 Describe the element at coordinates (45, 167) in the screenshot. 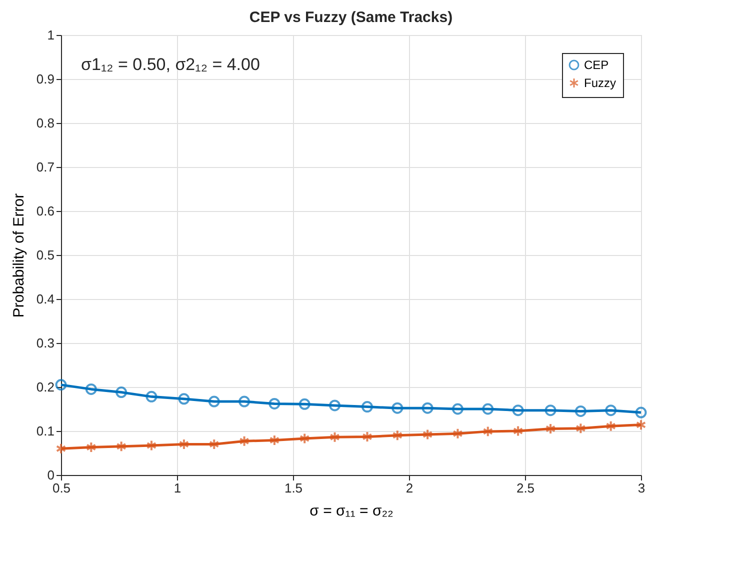

I see `y-tick-label: 0.7` at that location.